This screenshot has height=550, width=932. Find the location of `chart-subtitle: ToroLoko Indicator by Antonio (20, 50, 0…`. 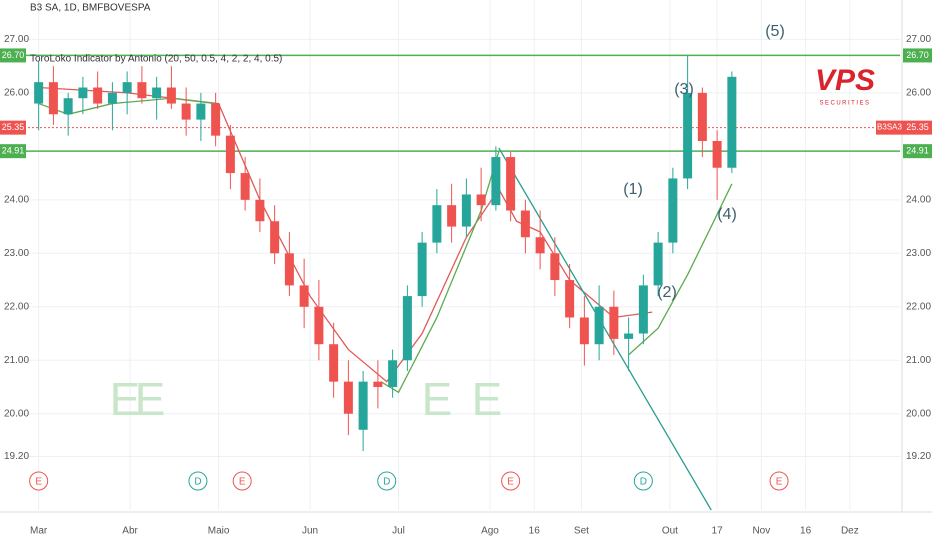

chart-subtitle: ToroLoko Indicator by Antonio (20, 50, 0… is located at coordinates (156, 59).